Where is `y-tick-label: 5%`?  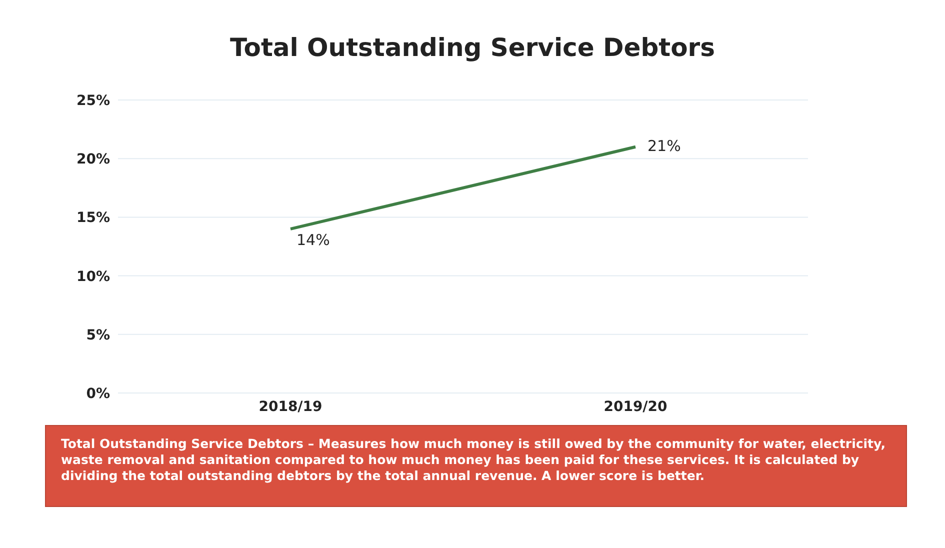
y-tick-label: 5% is located at coordinates (98, 335).